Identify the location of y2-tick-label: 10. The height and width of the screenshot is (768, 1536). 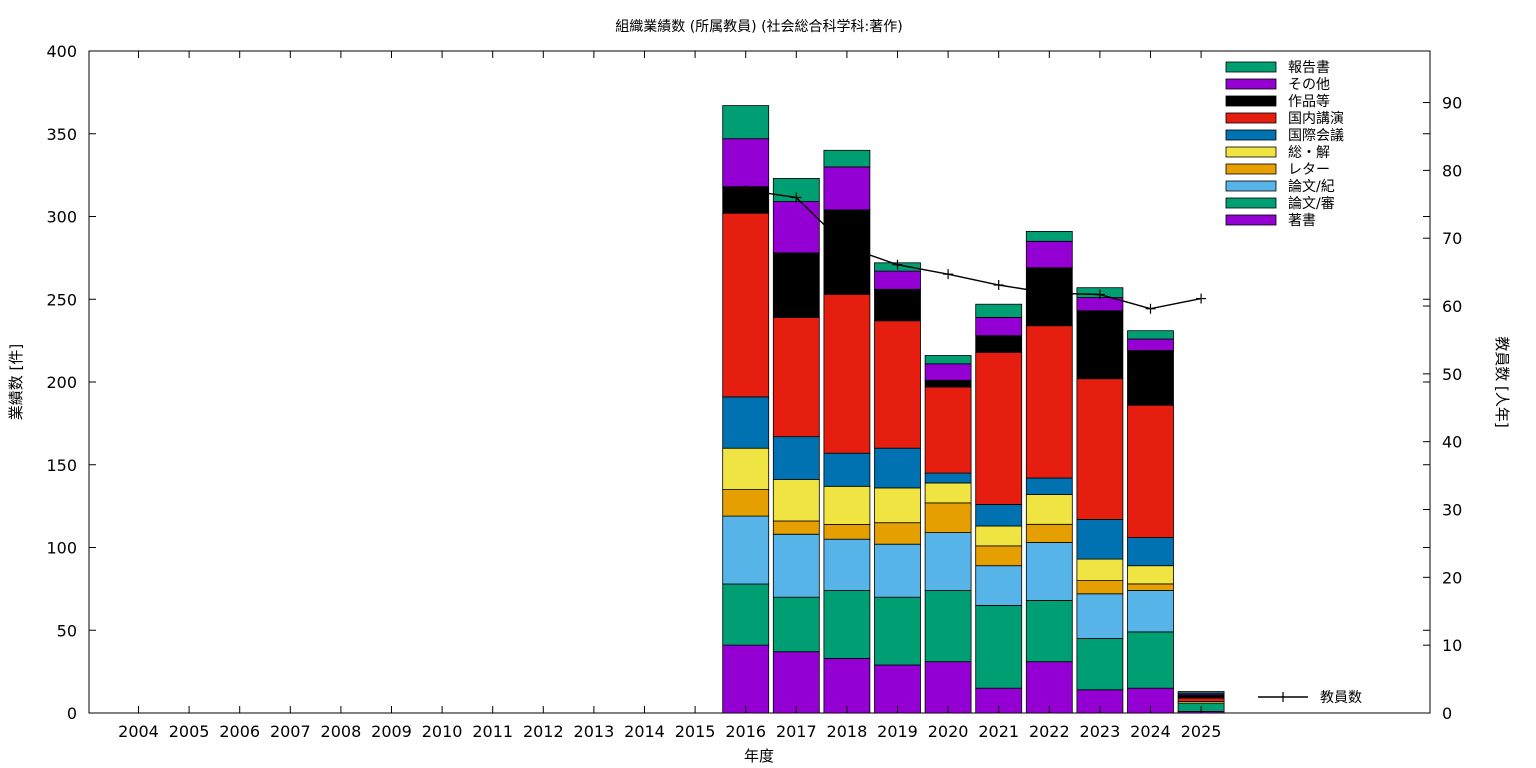
(1452, 645).